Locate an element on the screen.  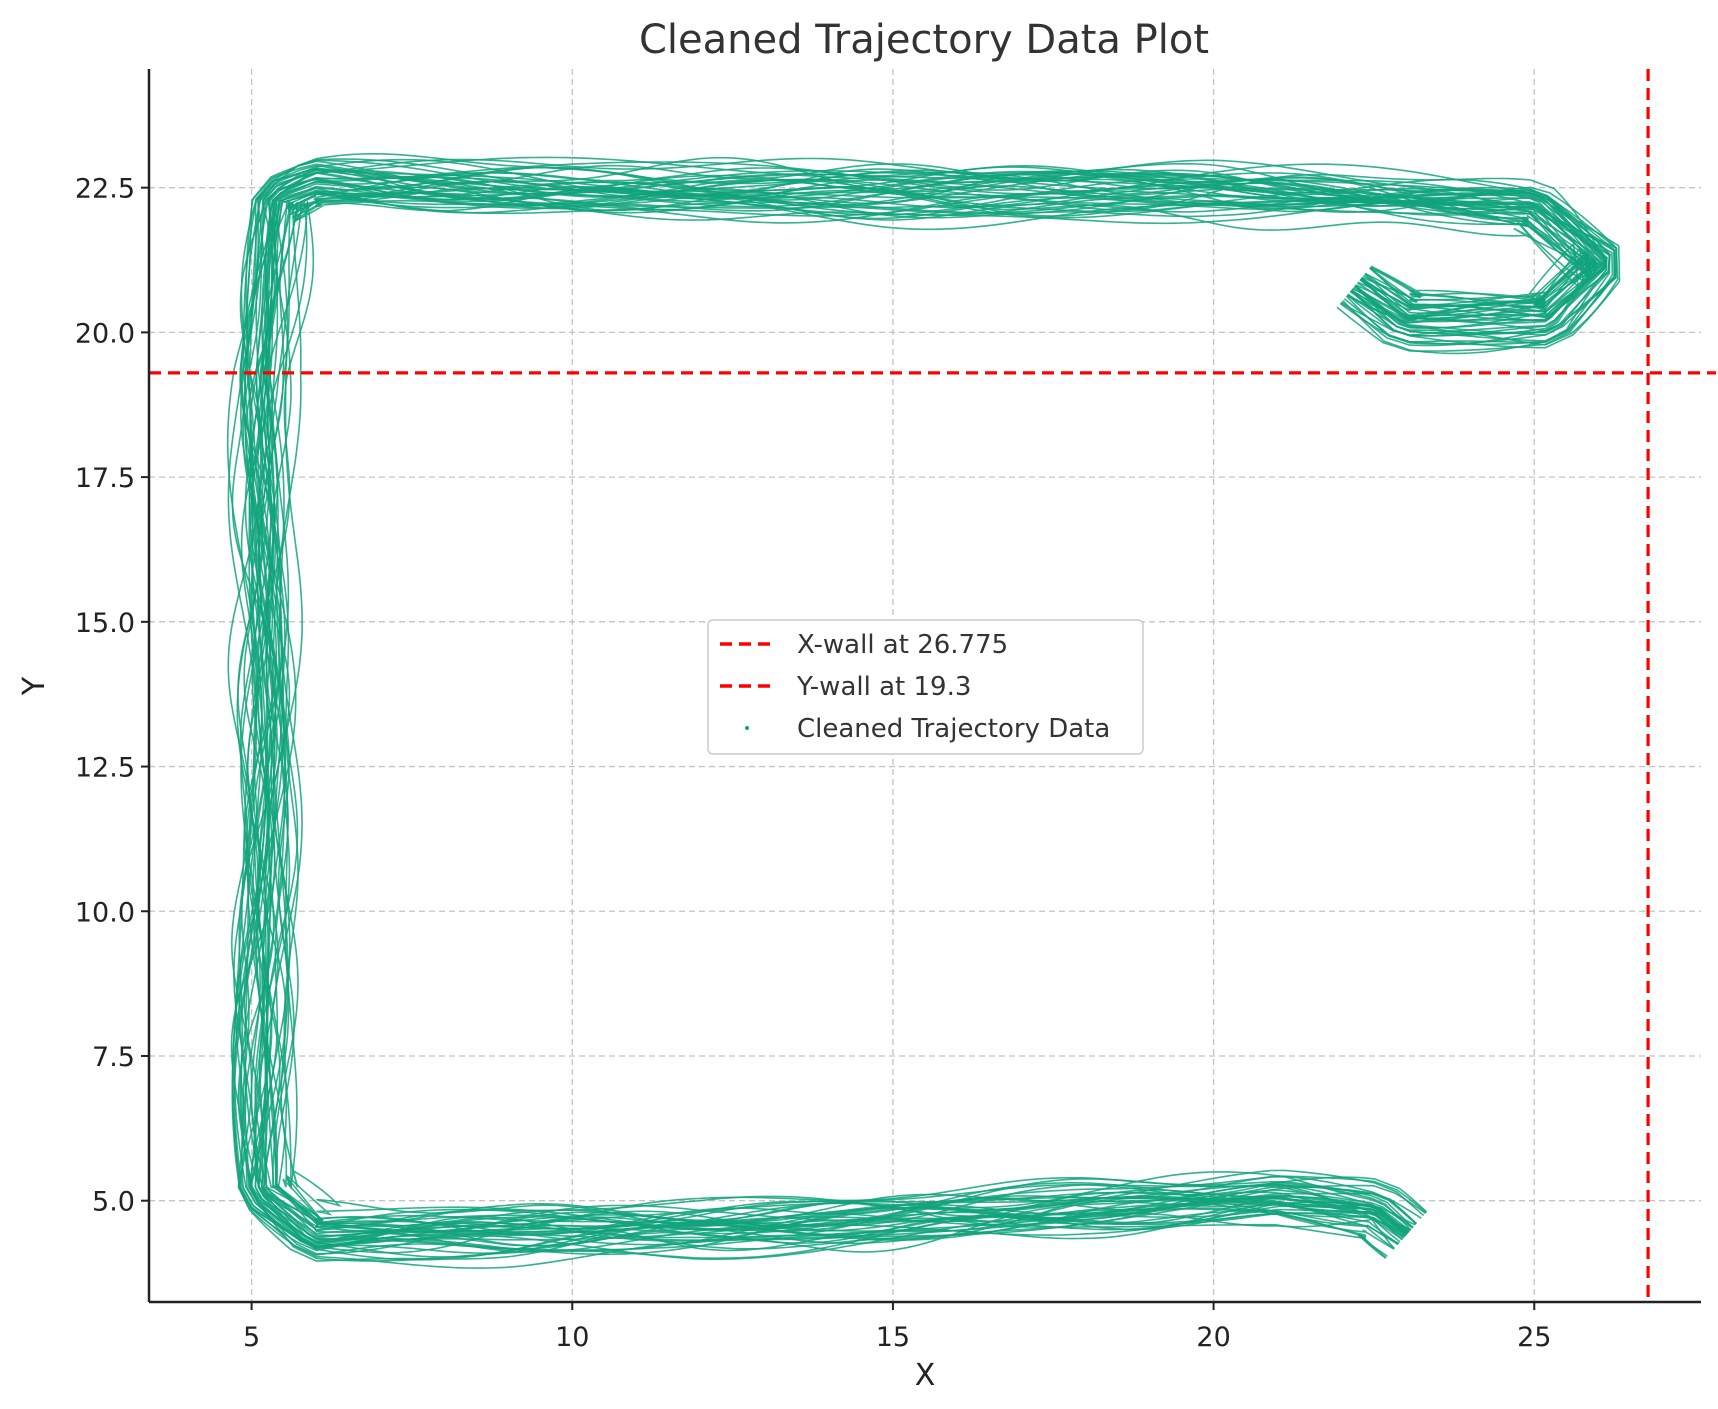
legend-label-y-wall: Y-wall at 19.3 is located at coordinates (883, 687).